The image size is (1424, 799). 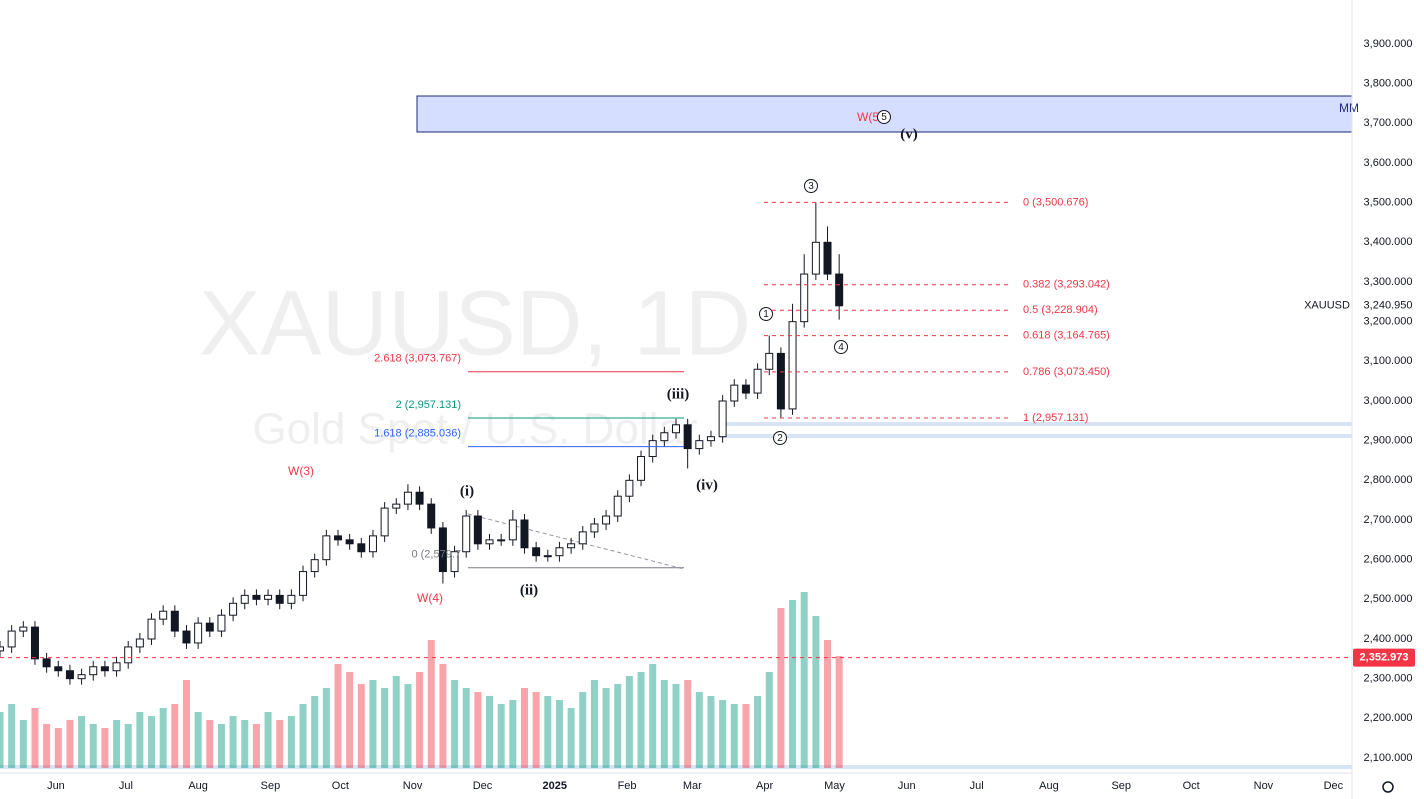 What do you see at coordinates (301, 471) in the screenshot?
I see `wave-label: W(3)` at bounding box center [301, 471].